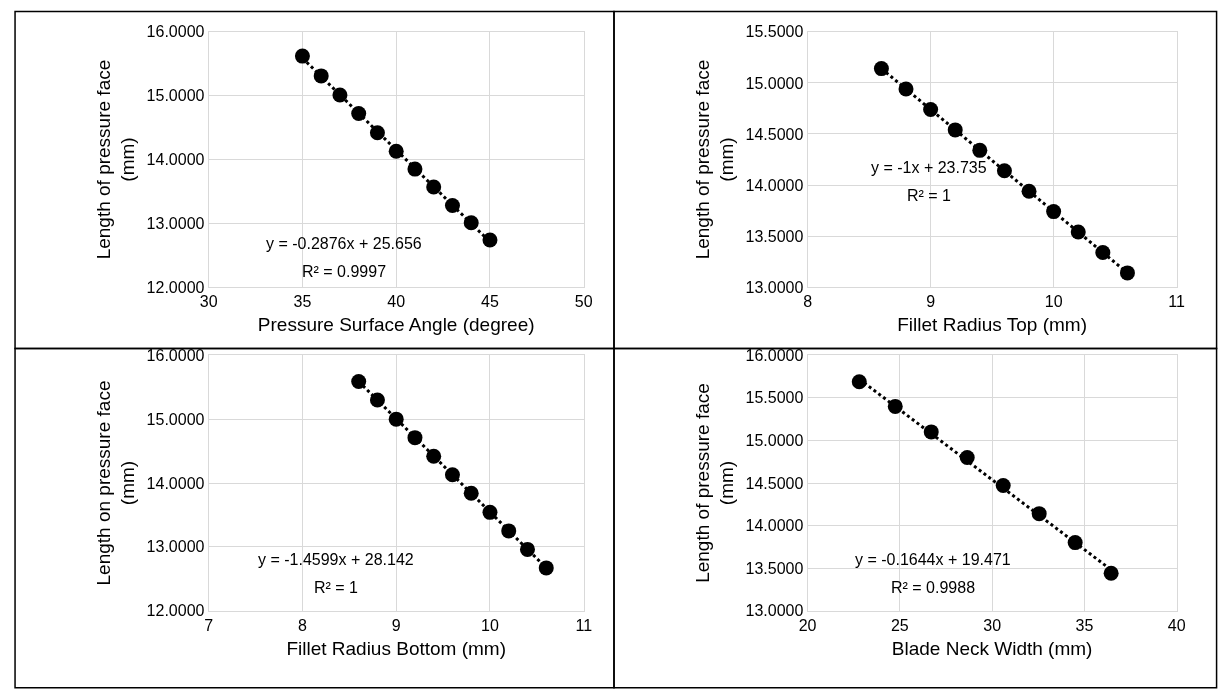 This screenshot has height=698, width=1228. I want to click on y-axis-title: Length on pressure face (mm), so click(115, 483).